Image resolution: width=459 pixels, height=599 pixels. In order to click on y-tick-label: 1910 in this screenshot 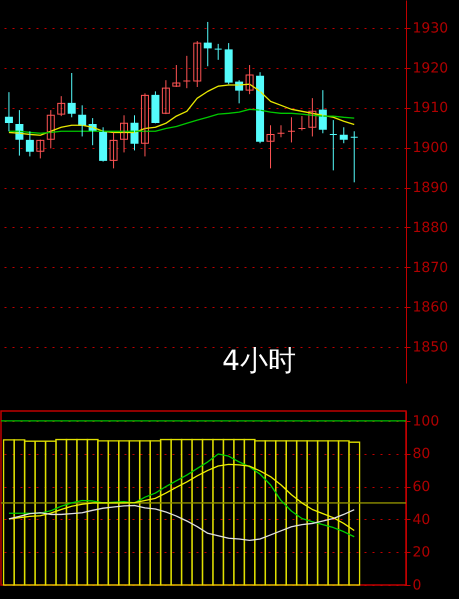, I will do `click(430, 108)`.